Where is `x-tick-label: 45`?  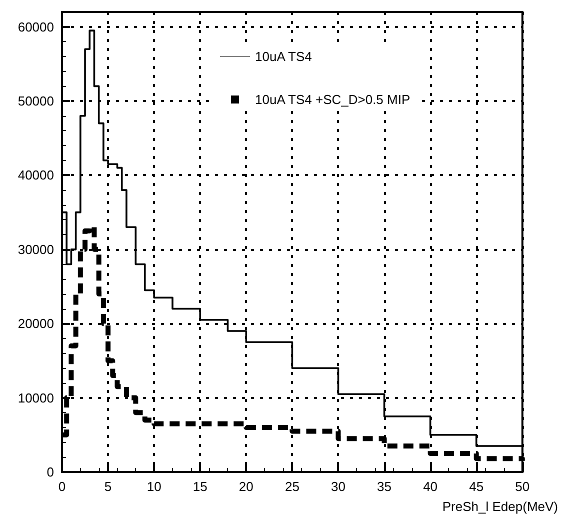
x-tick-label: 45 is located at coordinates (476, 486).